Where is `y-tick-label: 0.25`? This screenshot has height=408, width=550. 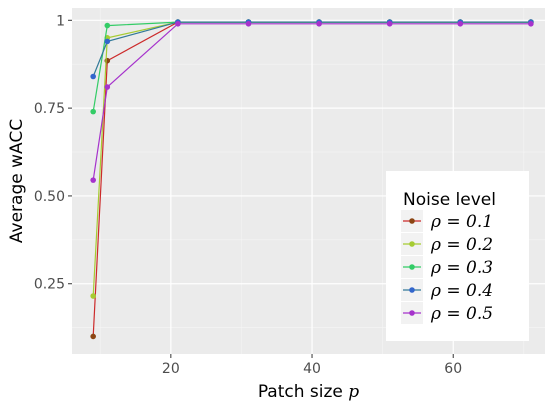
y-tick-label: 0.25 is located at coordinates (49, 285).